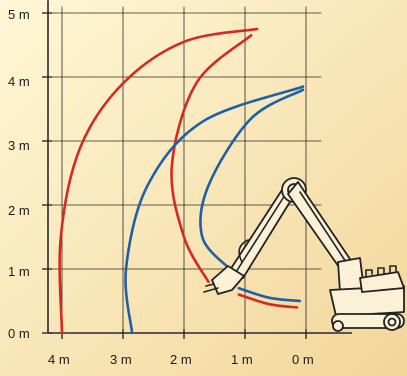 The height and width of the screenshot is (376, 407). Describe the element at coordinates (59, 359) in the screenshot. I see `x-tick-label: 4 m` at that location.